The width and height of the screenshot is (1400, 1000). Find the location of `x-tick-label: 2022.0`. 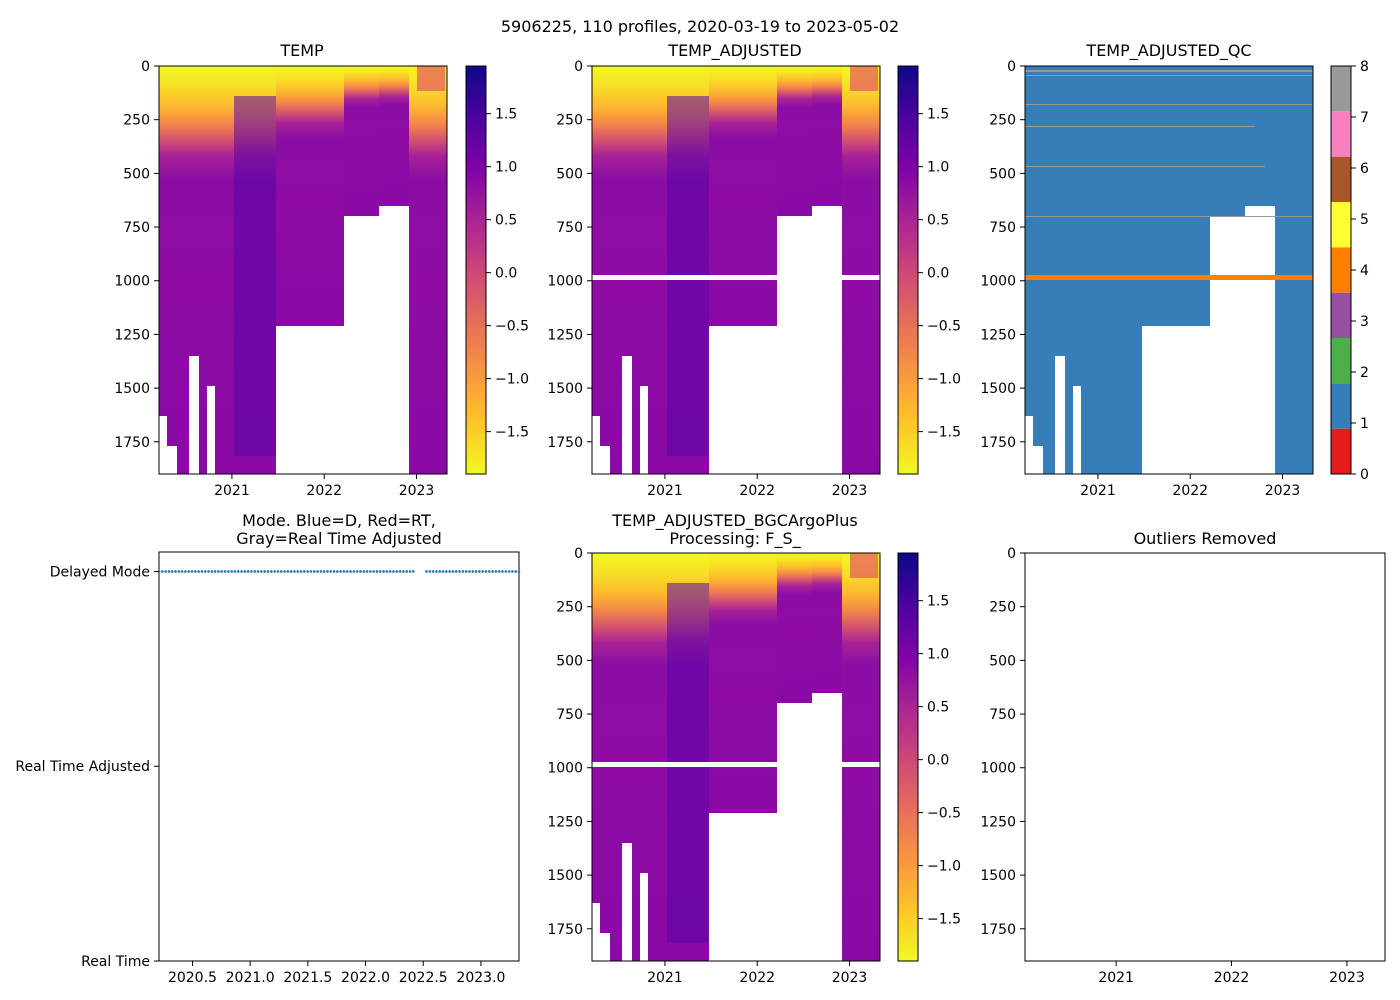

x-tick-label: 2022.0 is located at coordinates (365, 978).